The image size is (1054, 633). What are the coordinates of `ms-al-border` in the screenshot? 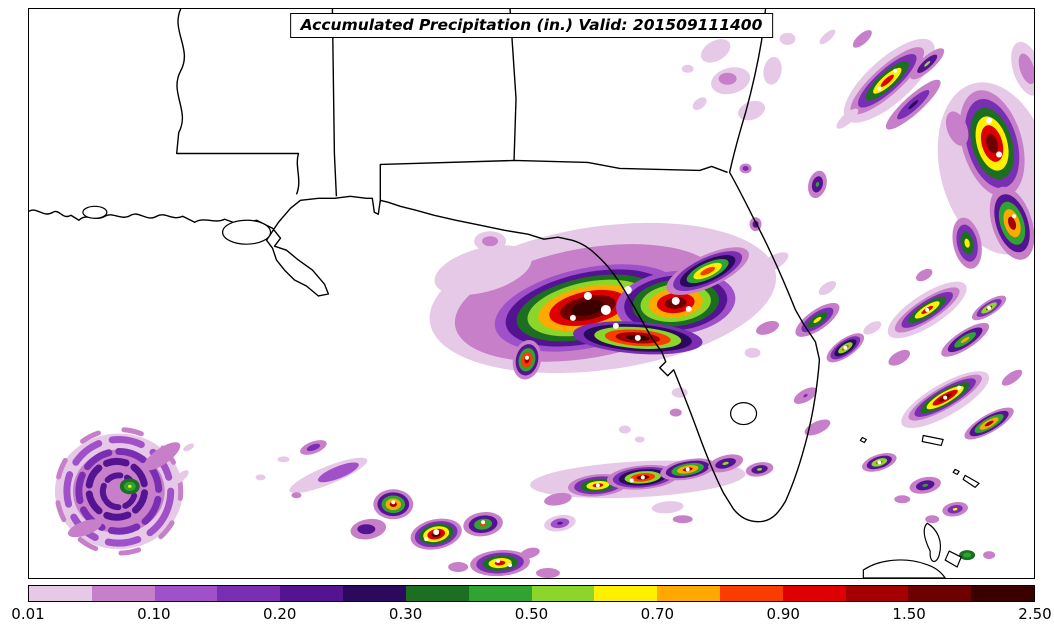 It's located at (334, 103).